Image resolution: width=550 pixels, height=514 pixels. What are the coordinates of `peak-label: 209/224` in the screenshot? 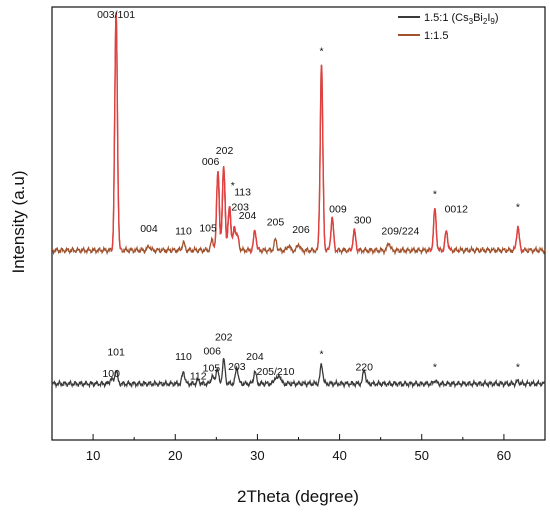 It's located at (400, 231).